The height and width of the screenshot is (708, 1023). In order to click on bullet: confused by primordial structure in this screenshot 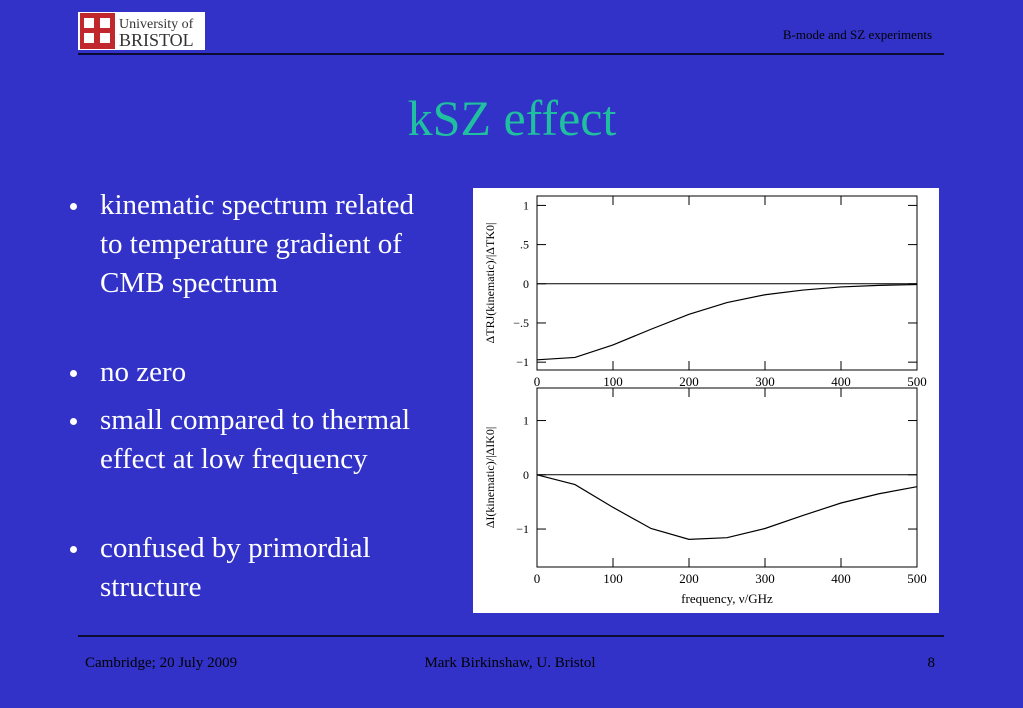, I will do `click(250, 568)`.